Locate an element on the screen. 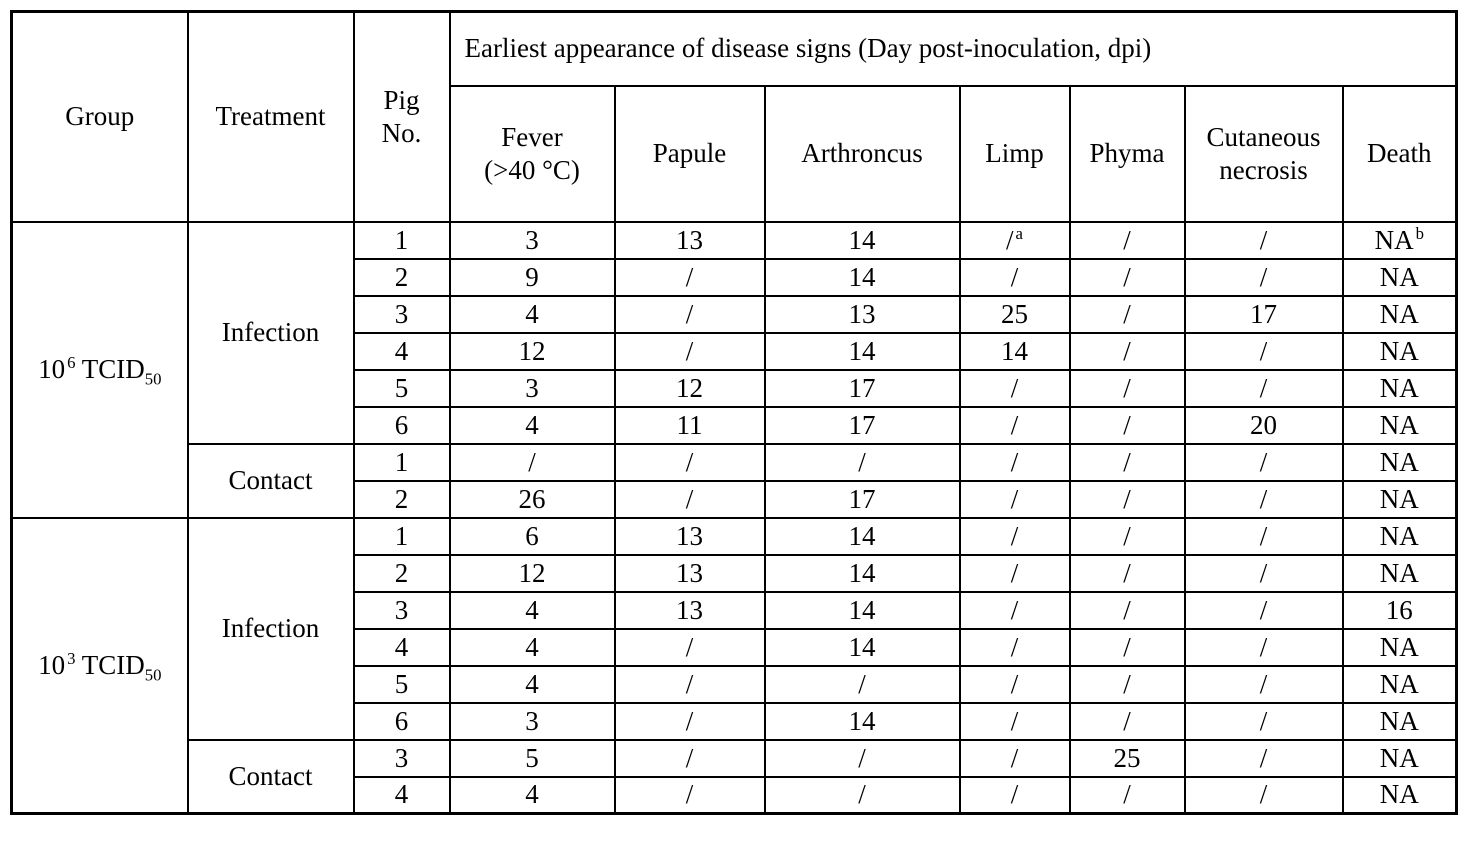 The height and width of the screenshot is (849, 1466). table-row: 4 4// / / / NA is located at coordinates (735, 795).